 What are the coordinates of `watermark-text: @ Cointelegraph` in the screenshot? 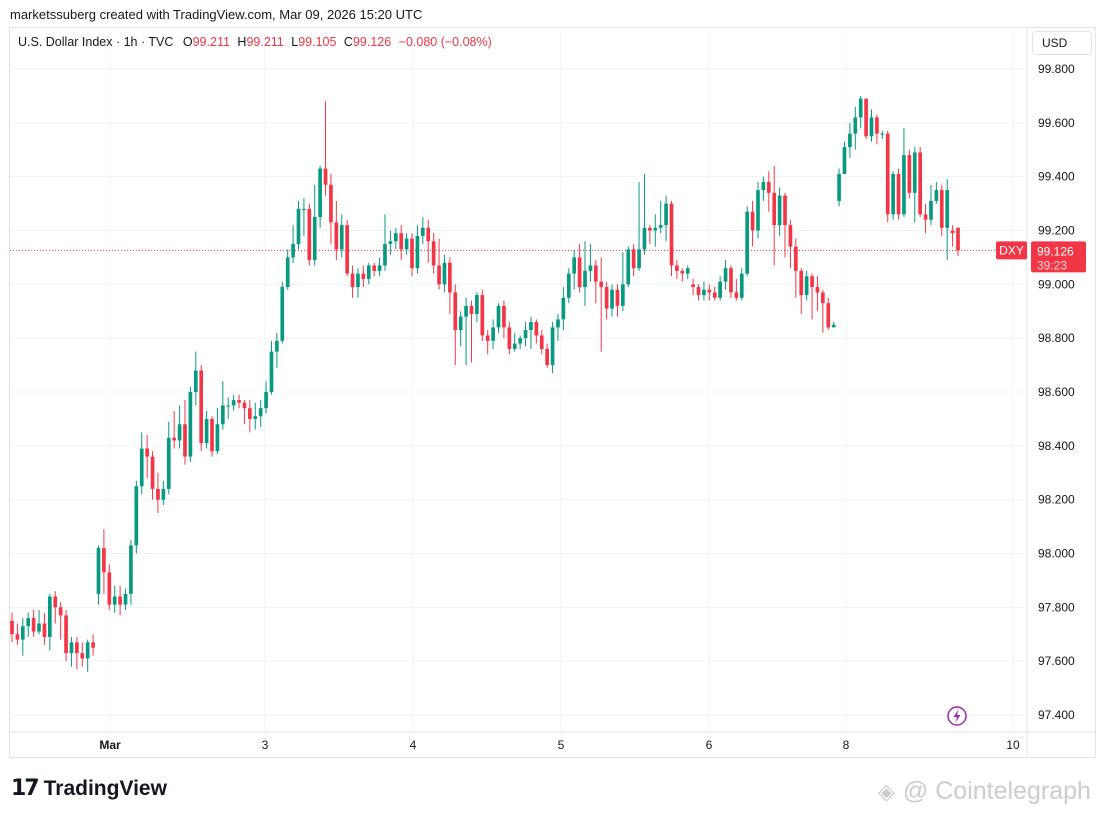 It's located at (996, 791).